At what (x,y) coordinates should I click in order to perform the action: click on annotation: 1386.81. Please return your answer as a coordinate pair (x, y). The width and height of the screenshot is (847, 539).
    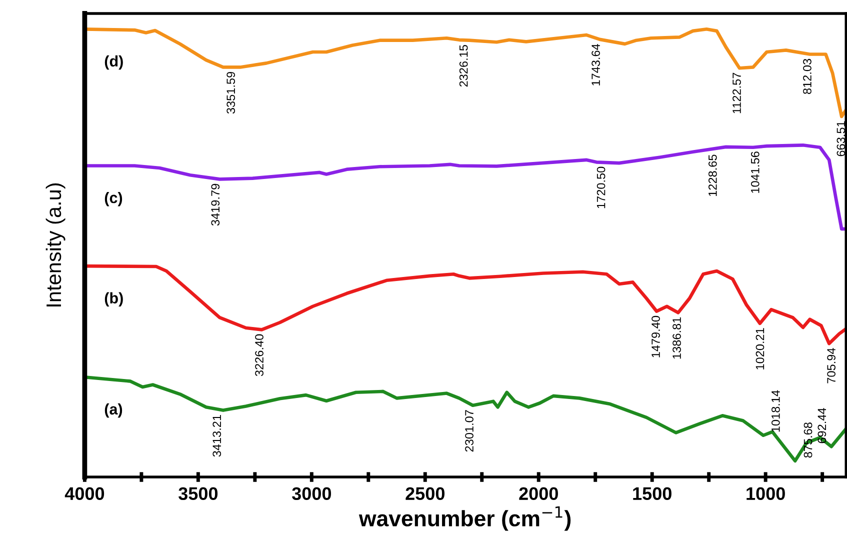
    Looking at the image, I should click on (676, 338).